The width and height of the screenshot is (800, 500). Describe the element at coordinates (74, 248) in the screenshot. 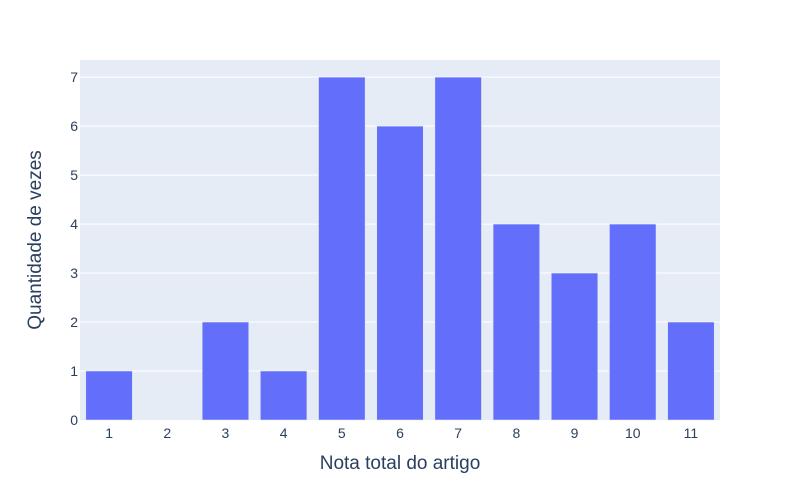

I see `y-tick-labels: 0 1 2 3 4 5 6 7` at that location.